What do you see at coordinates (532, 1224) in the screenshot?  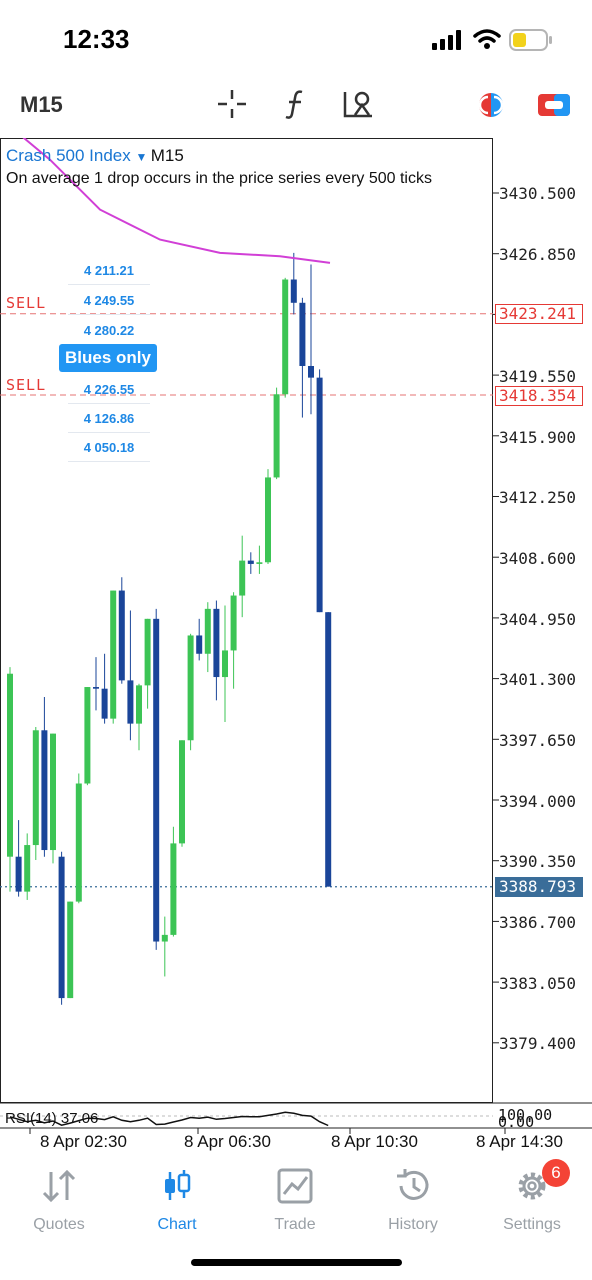 I see `nav-settings-label: Settings` at bounding box center [532, 1224].